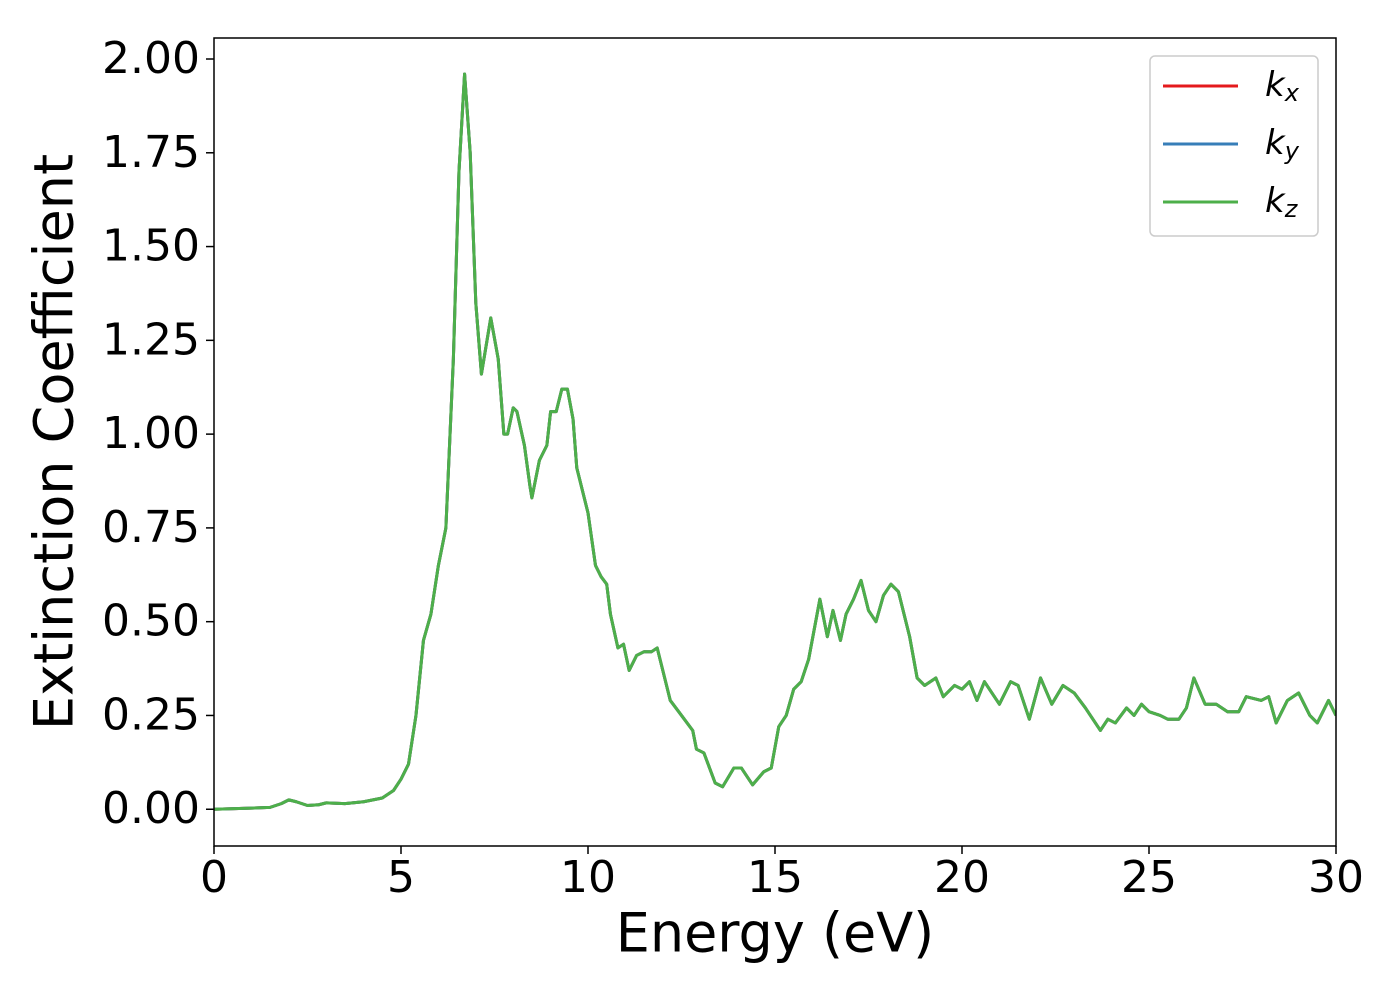 This screenshot has width=1400, height=1000. I want to click on x-tick-label: 20, so click(962, 877).